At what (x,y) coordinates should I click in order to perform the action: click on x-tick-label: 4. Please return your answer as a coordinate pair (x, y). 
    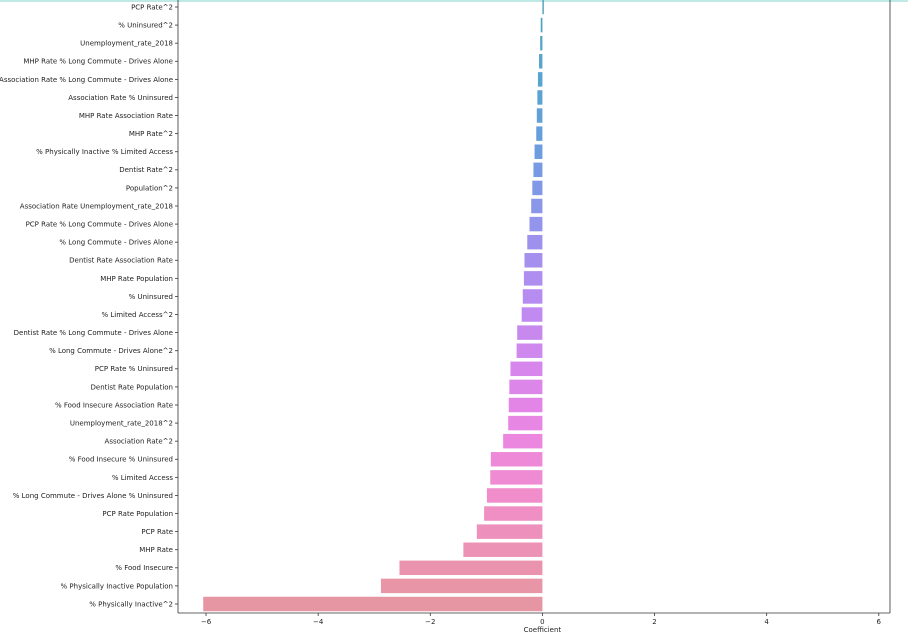
    Looking at the image, I should click on (766, 622).